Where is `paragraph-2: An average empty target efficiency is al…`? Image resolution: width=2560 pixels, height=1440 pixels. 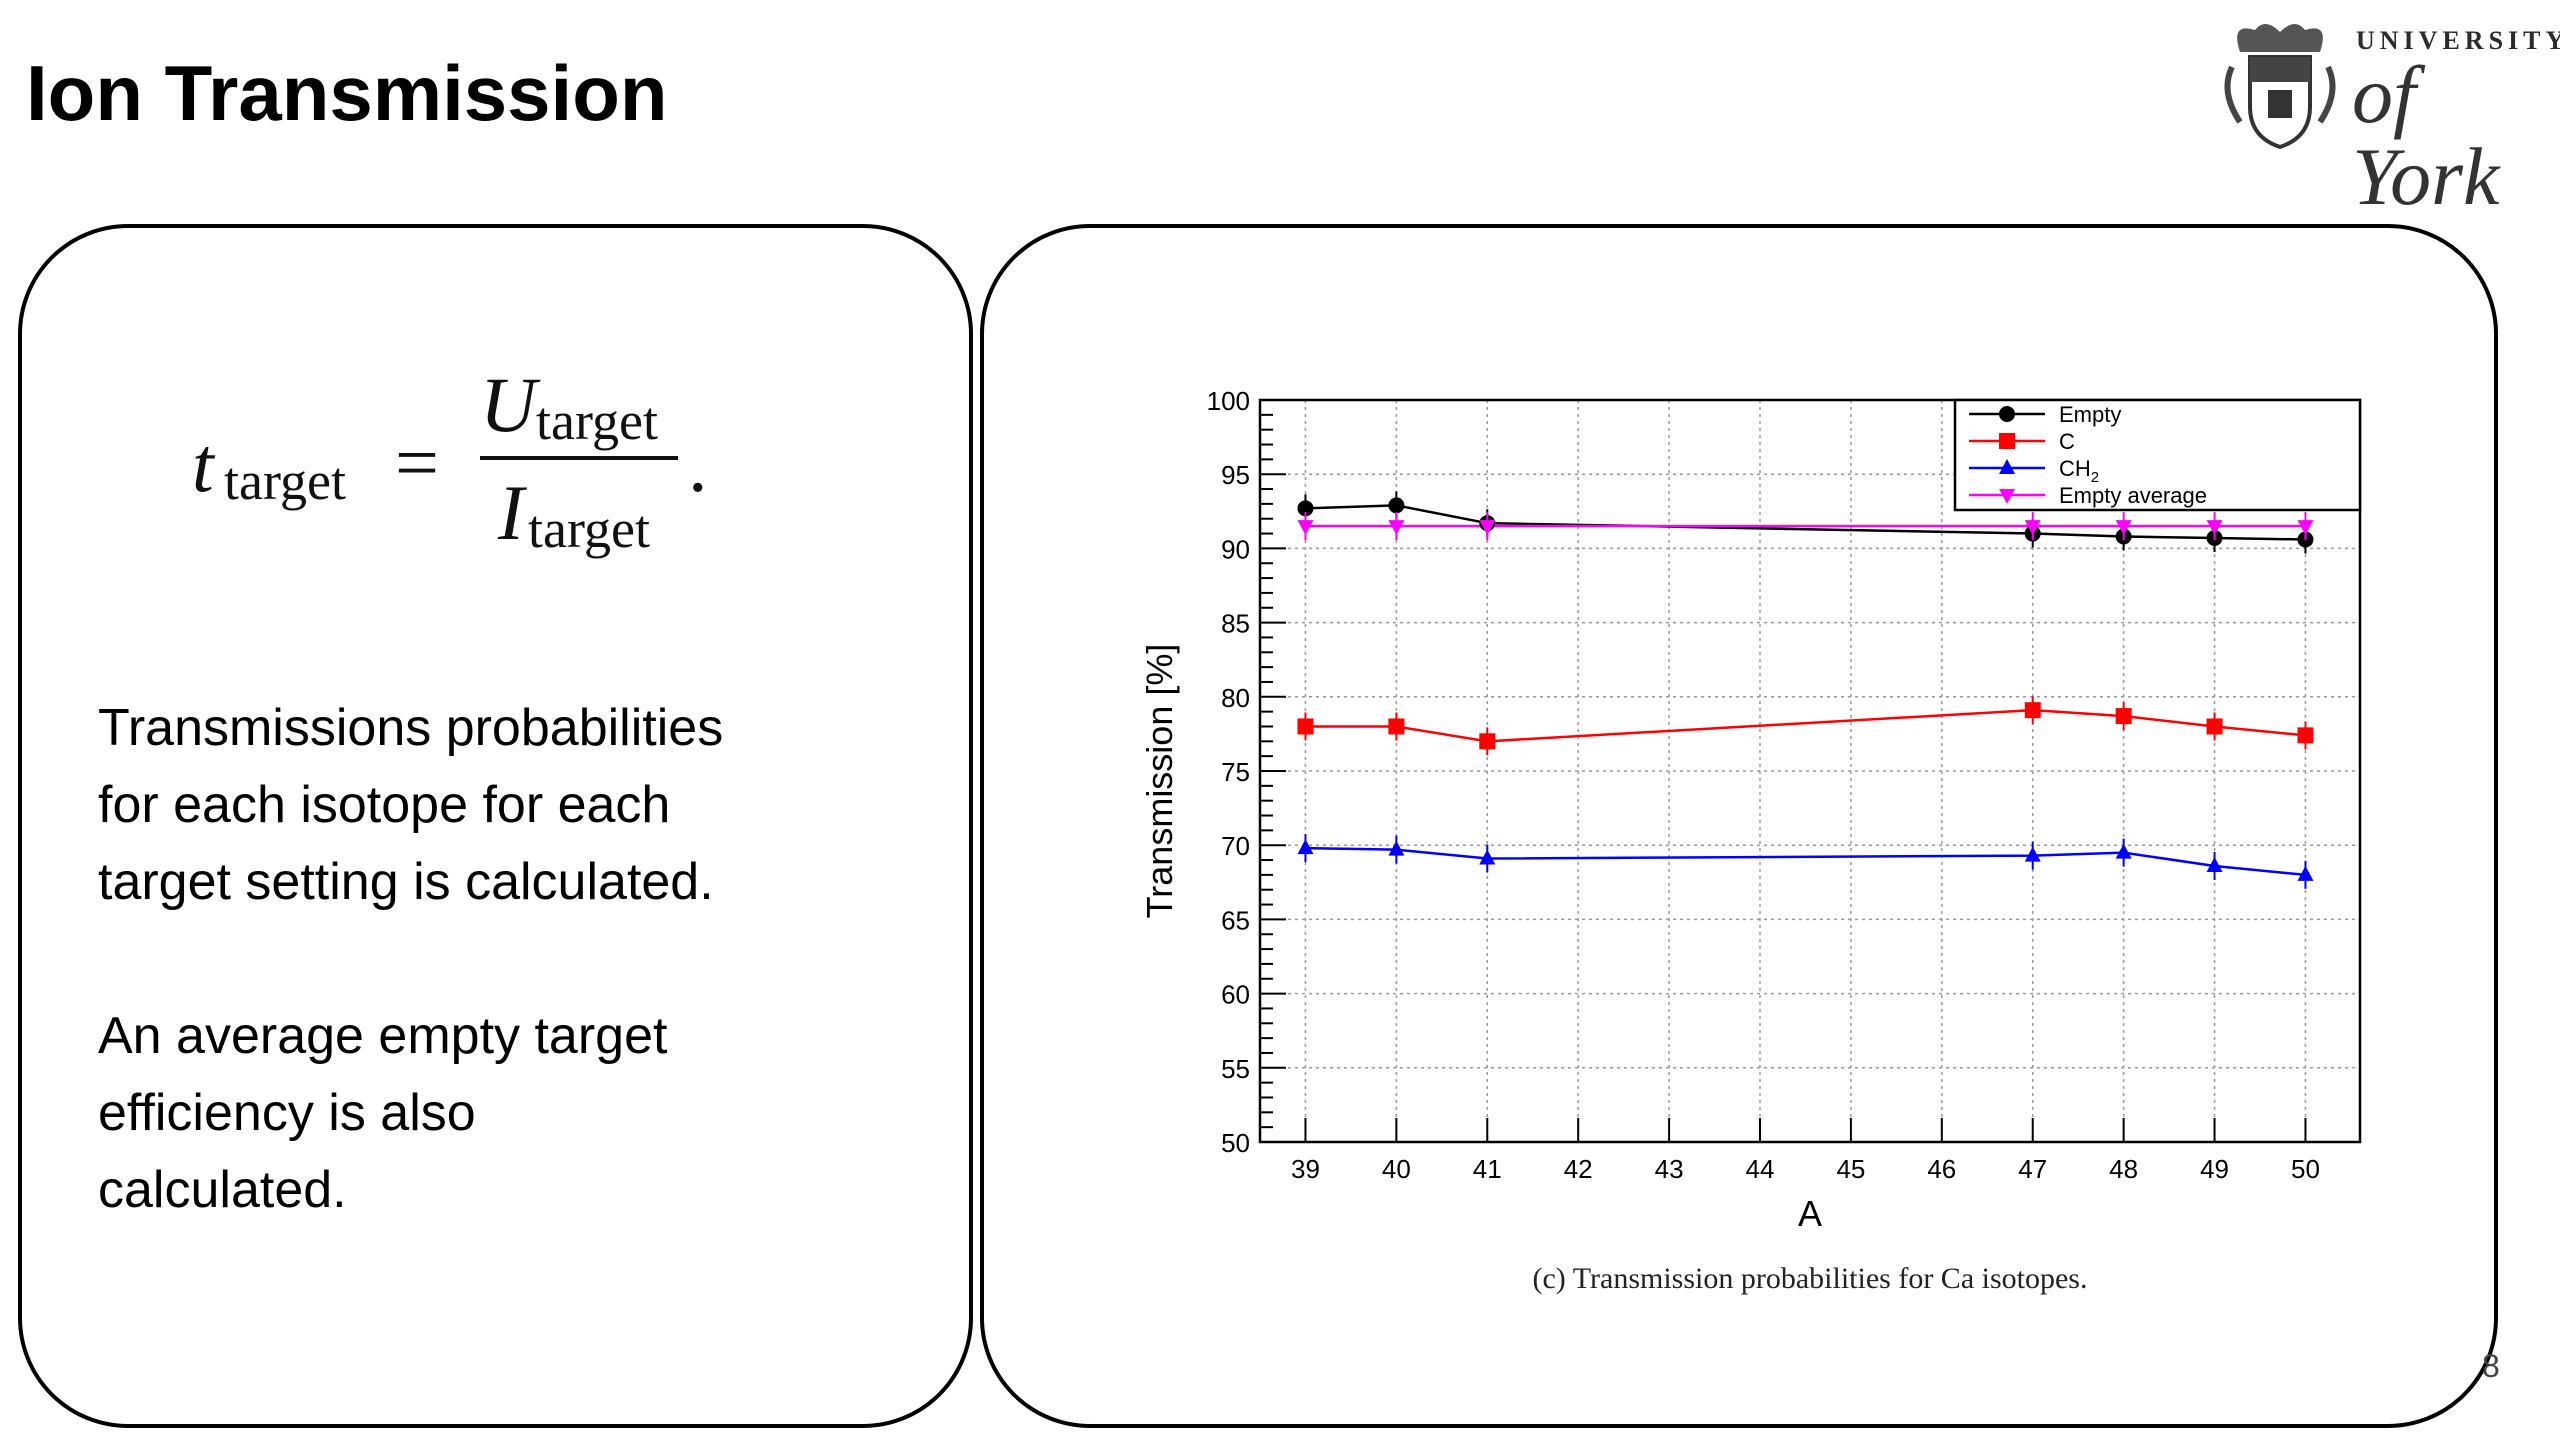 paragraph-2: An average empty target efficiency is al… is located at coordinates (382, 1113).